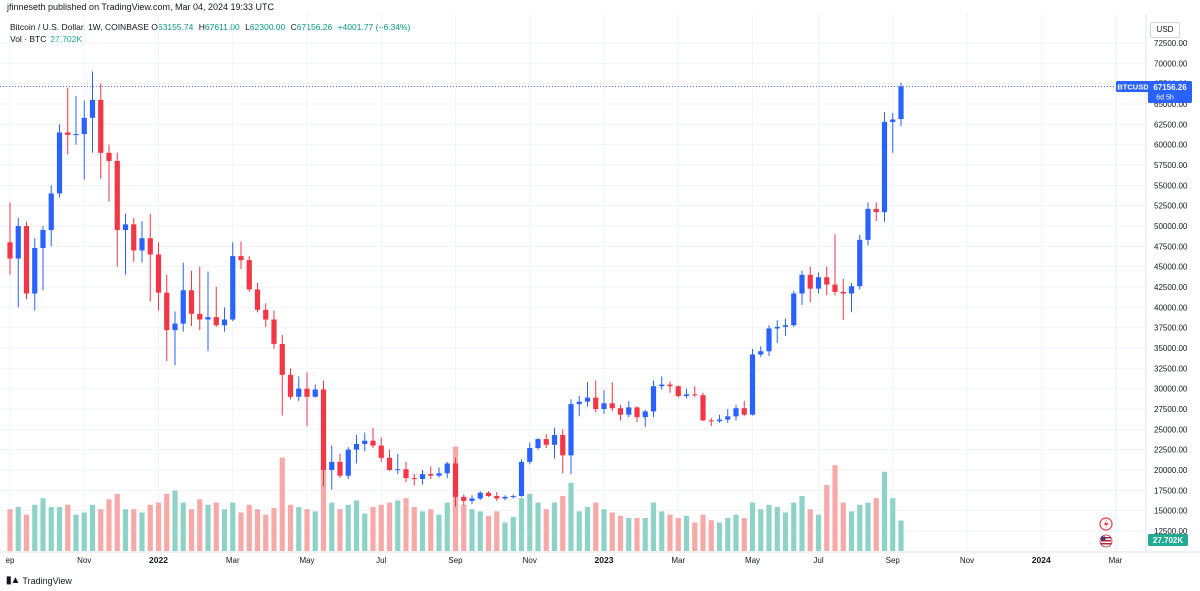 The height and width of the screenshot is (591, 1200). I want to click on symbol-title: Bitcoin / U.S. Dollar, 1W, COINBASE, so click(79, 27).